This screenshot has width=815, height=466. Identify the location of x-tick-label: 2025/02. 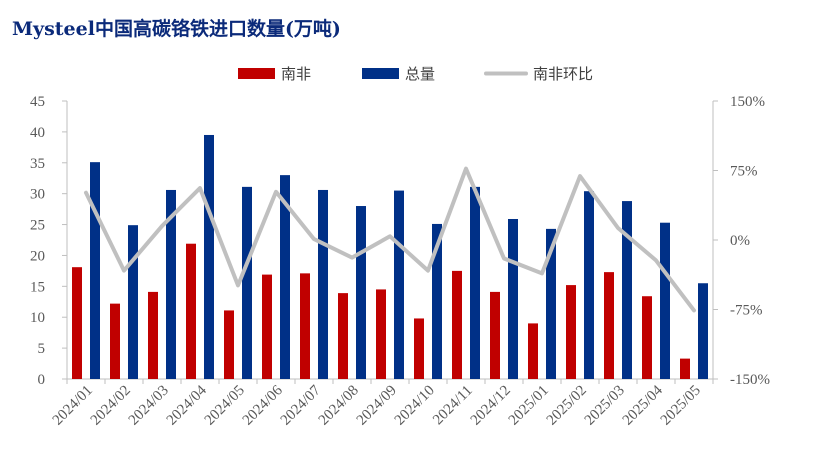
(567, 406).